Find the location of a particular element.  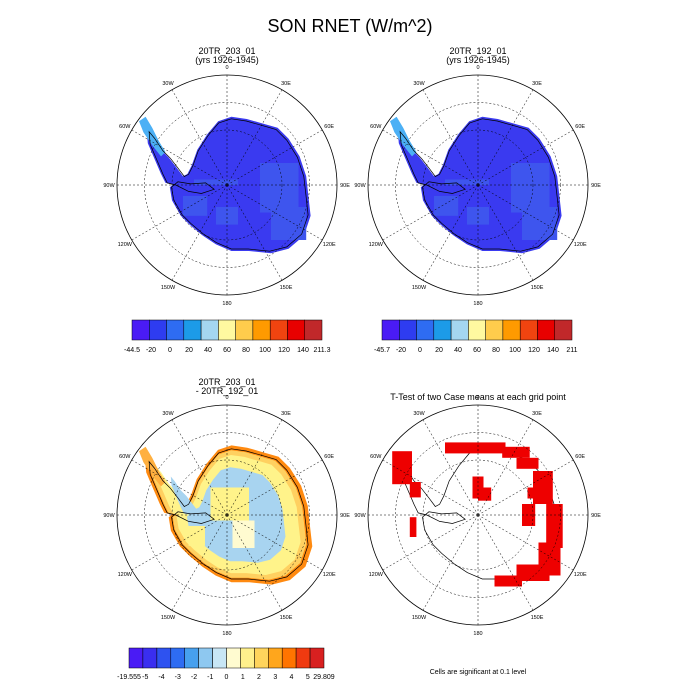

longitude-label: 150W is located at coordinates (419, 618).